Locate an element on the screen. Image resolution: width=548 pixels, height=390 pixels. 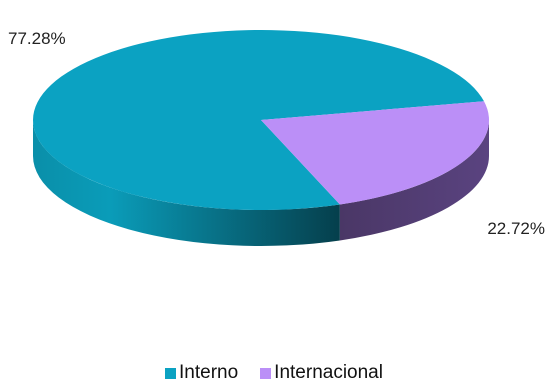
legend: Interno Internacional is located at coordinates (274, 373).